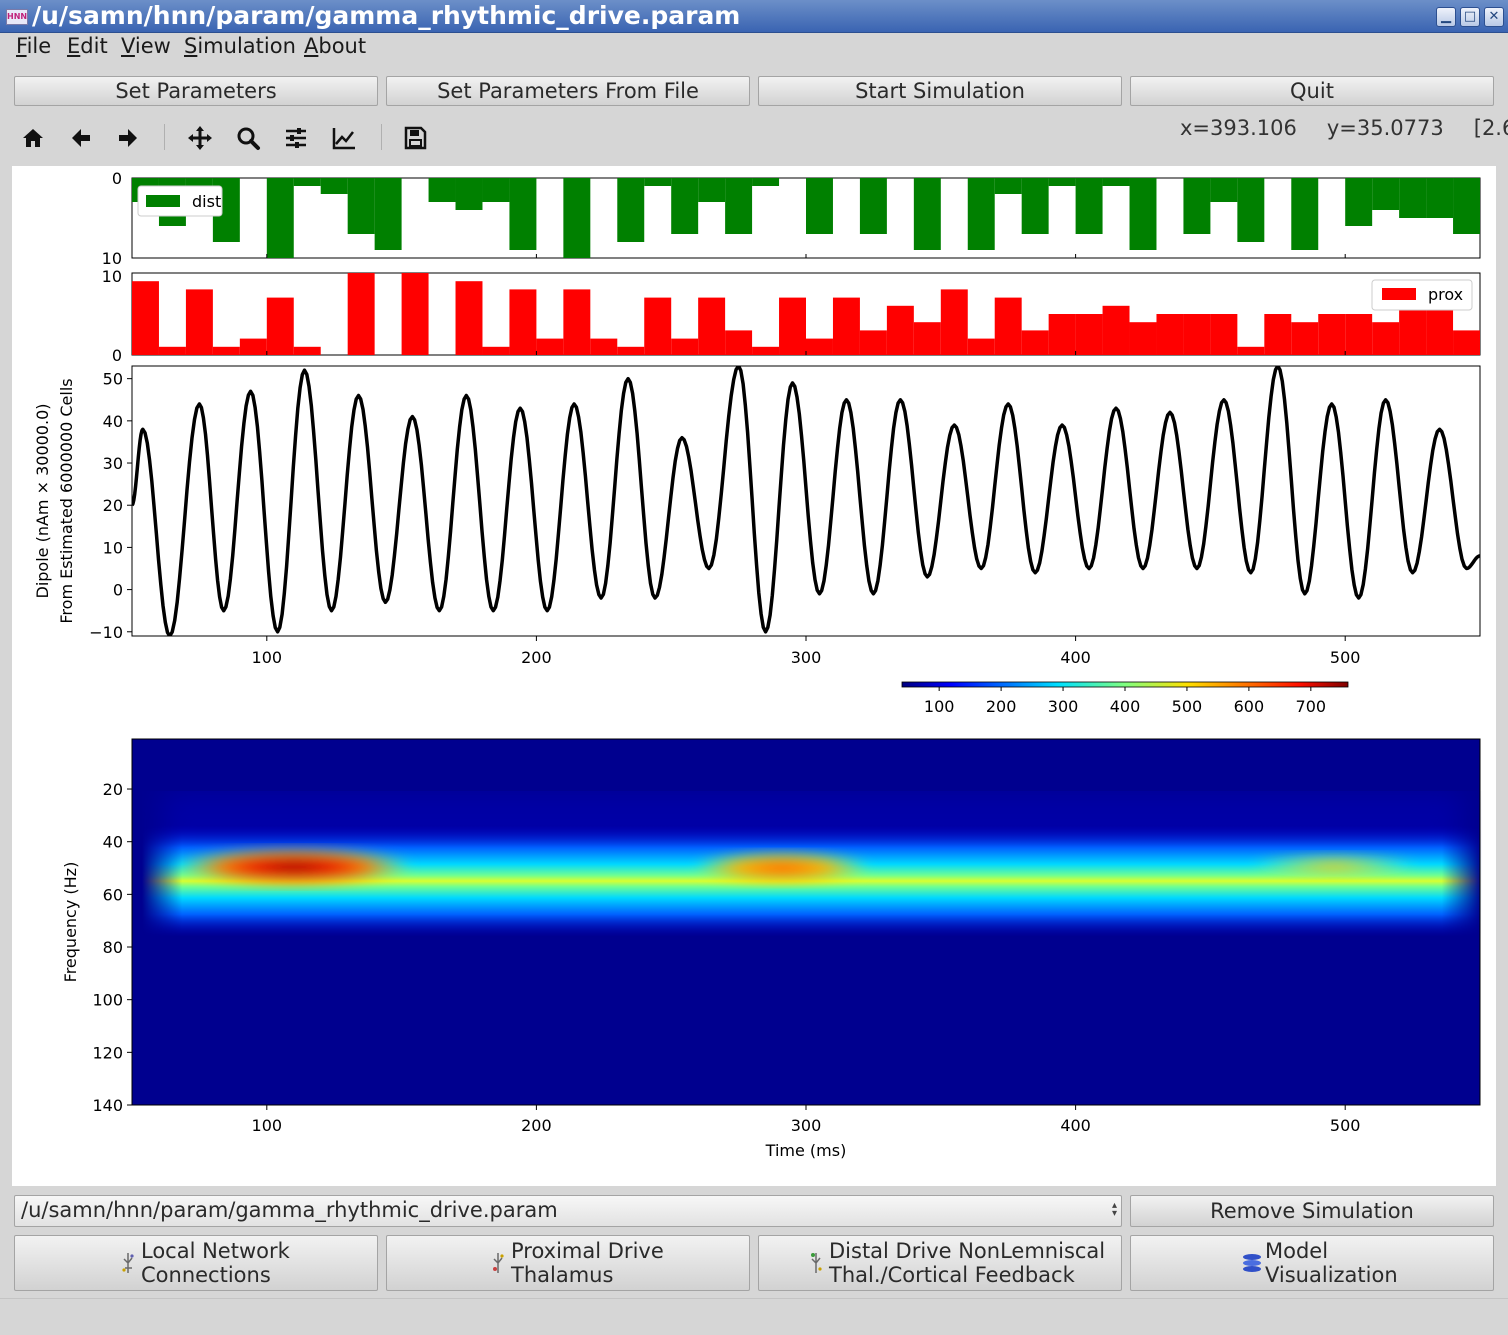 This screenshot has width=1508, height=1335. What do you see at coordinates (34, 46) in the screenshot?
I see `menu-file: File` at bounding box center [34, 46].